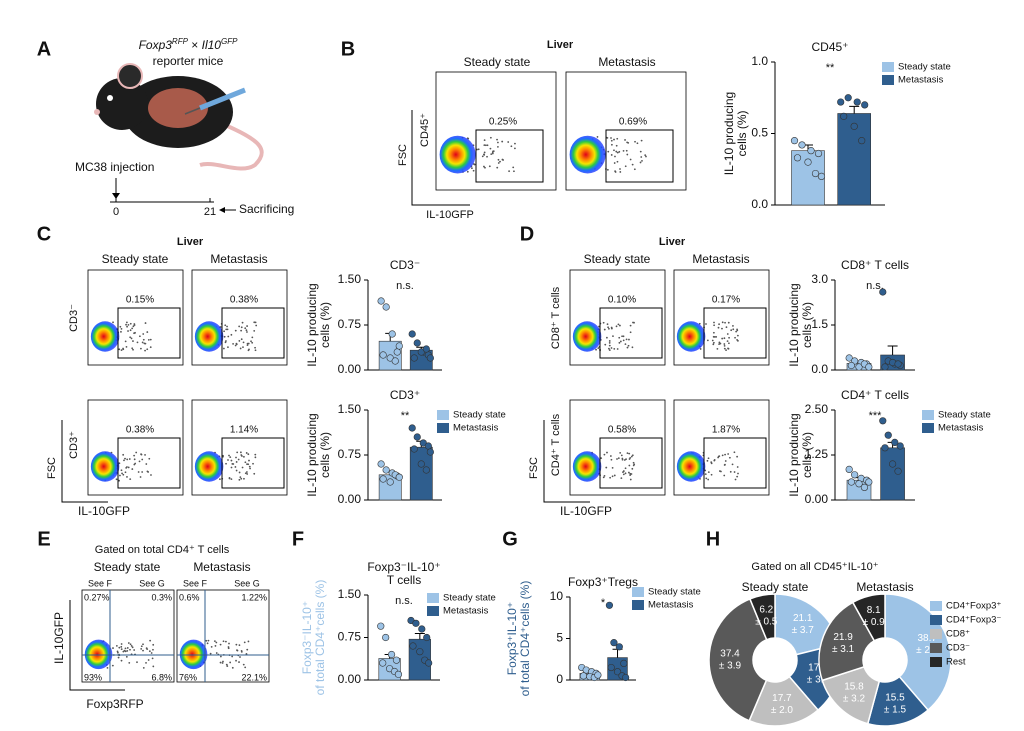  What do you see at coordinates (803, 618) in the screenshot?
I see `segment-value: 21.1` at bounding box center [803, 618].